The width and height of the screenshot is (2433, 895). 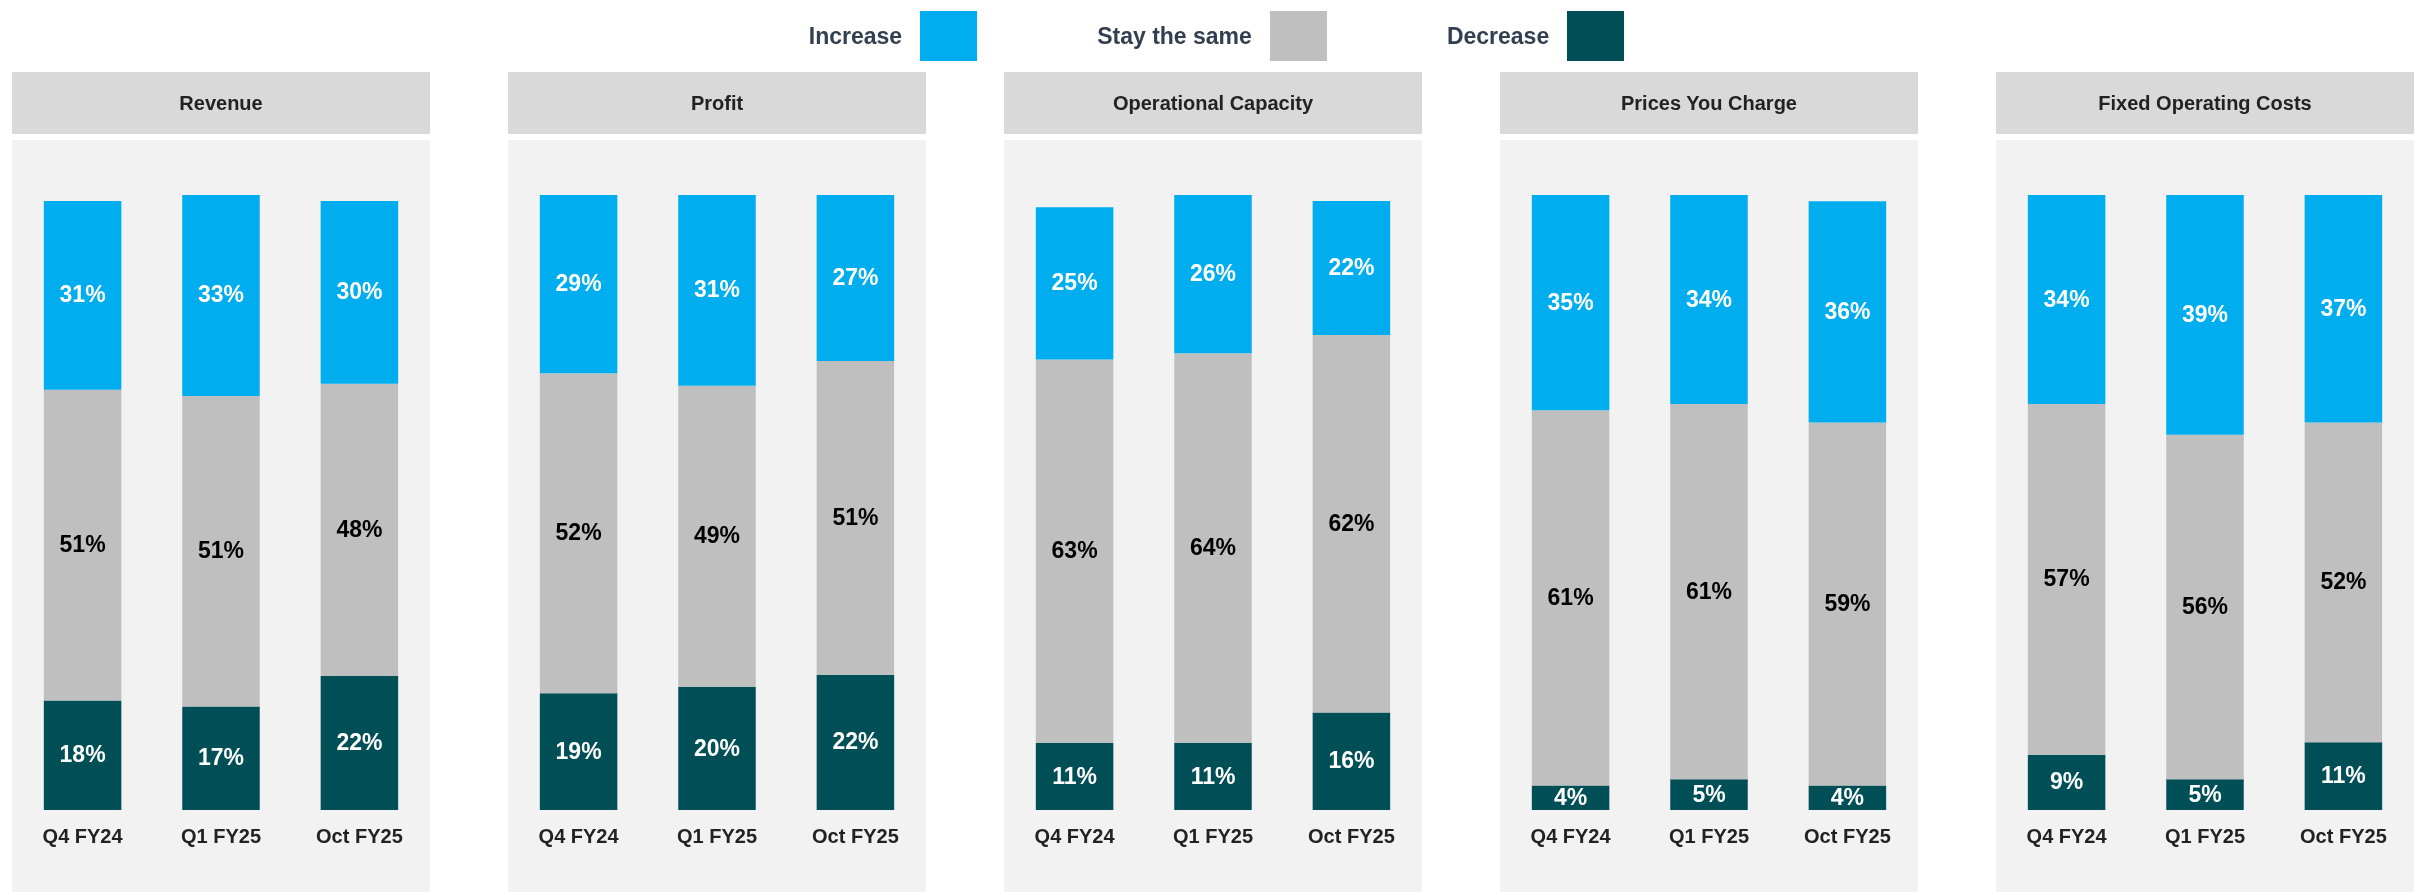 What do you see at coordinates (2205, 103) in the screenshot?
I see `chart-title: Fixed Operating Costs` at bounding box center [2205, 103].